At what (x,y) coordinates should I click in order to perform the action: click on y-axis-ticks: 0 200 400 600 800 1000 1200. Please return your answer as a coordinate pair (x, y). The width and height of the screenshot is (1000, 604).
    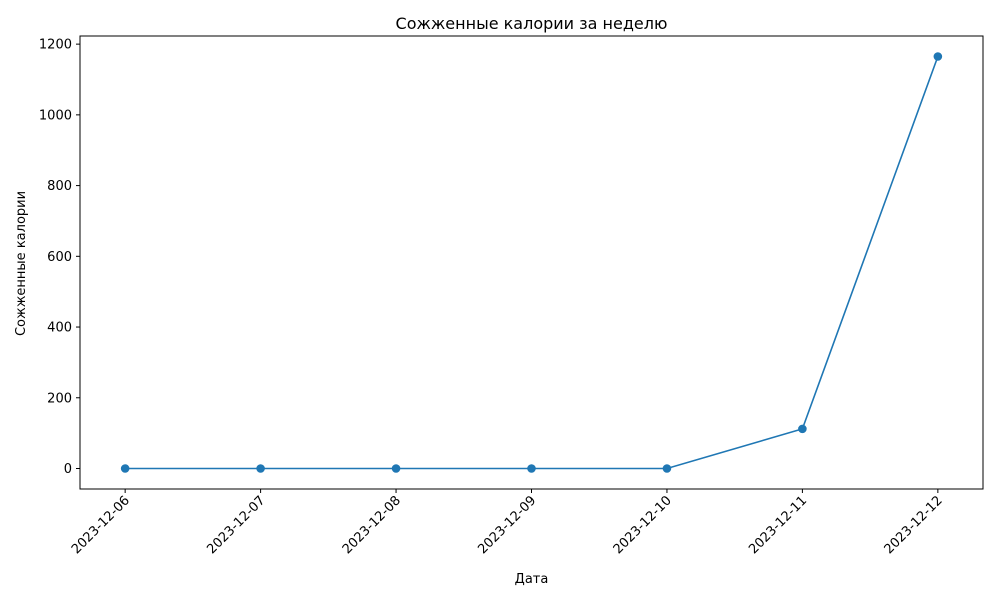
    Looking at the image, I should click on (59, 257).